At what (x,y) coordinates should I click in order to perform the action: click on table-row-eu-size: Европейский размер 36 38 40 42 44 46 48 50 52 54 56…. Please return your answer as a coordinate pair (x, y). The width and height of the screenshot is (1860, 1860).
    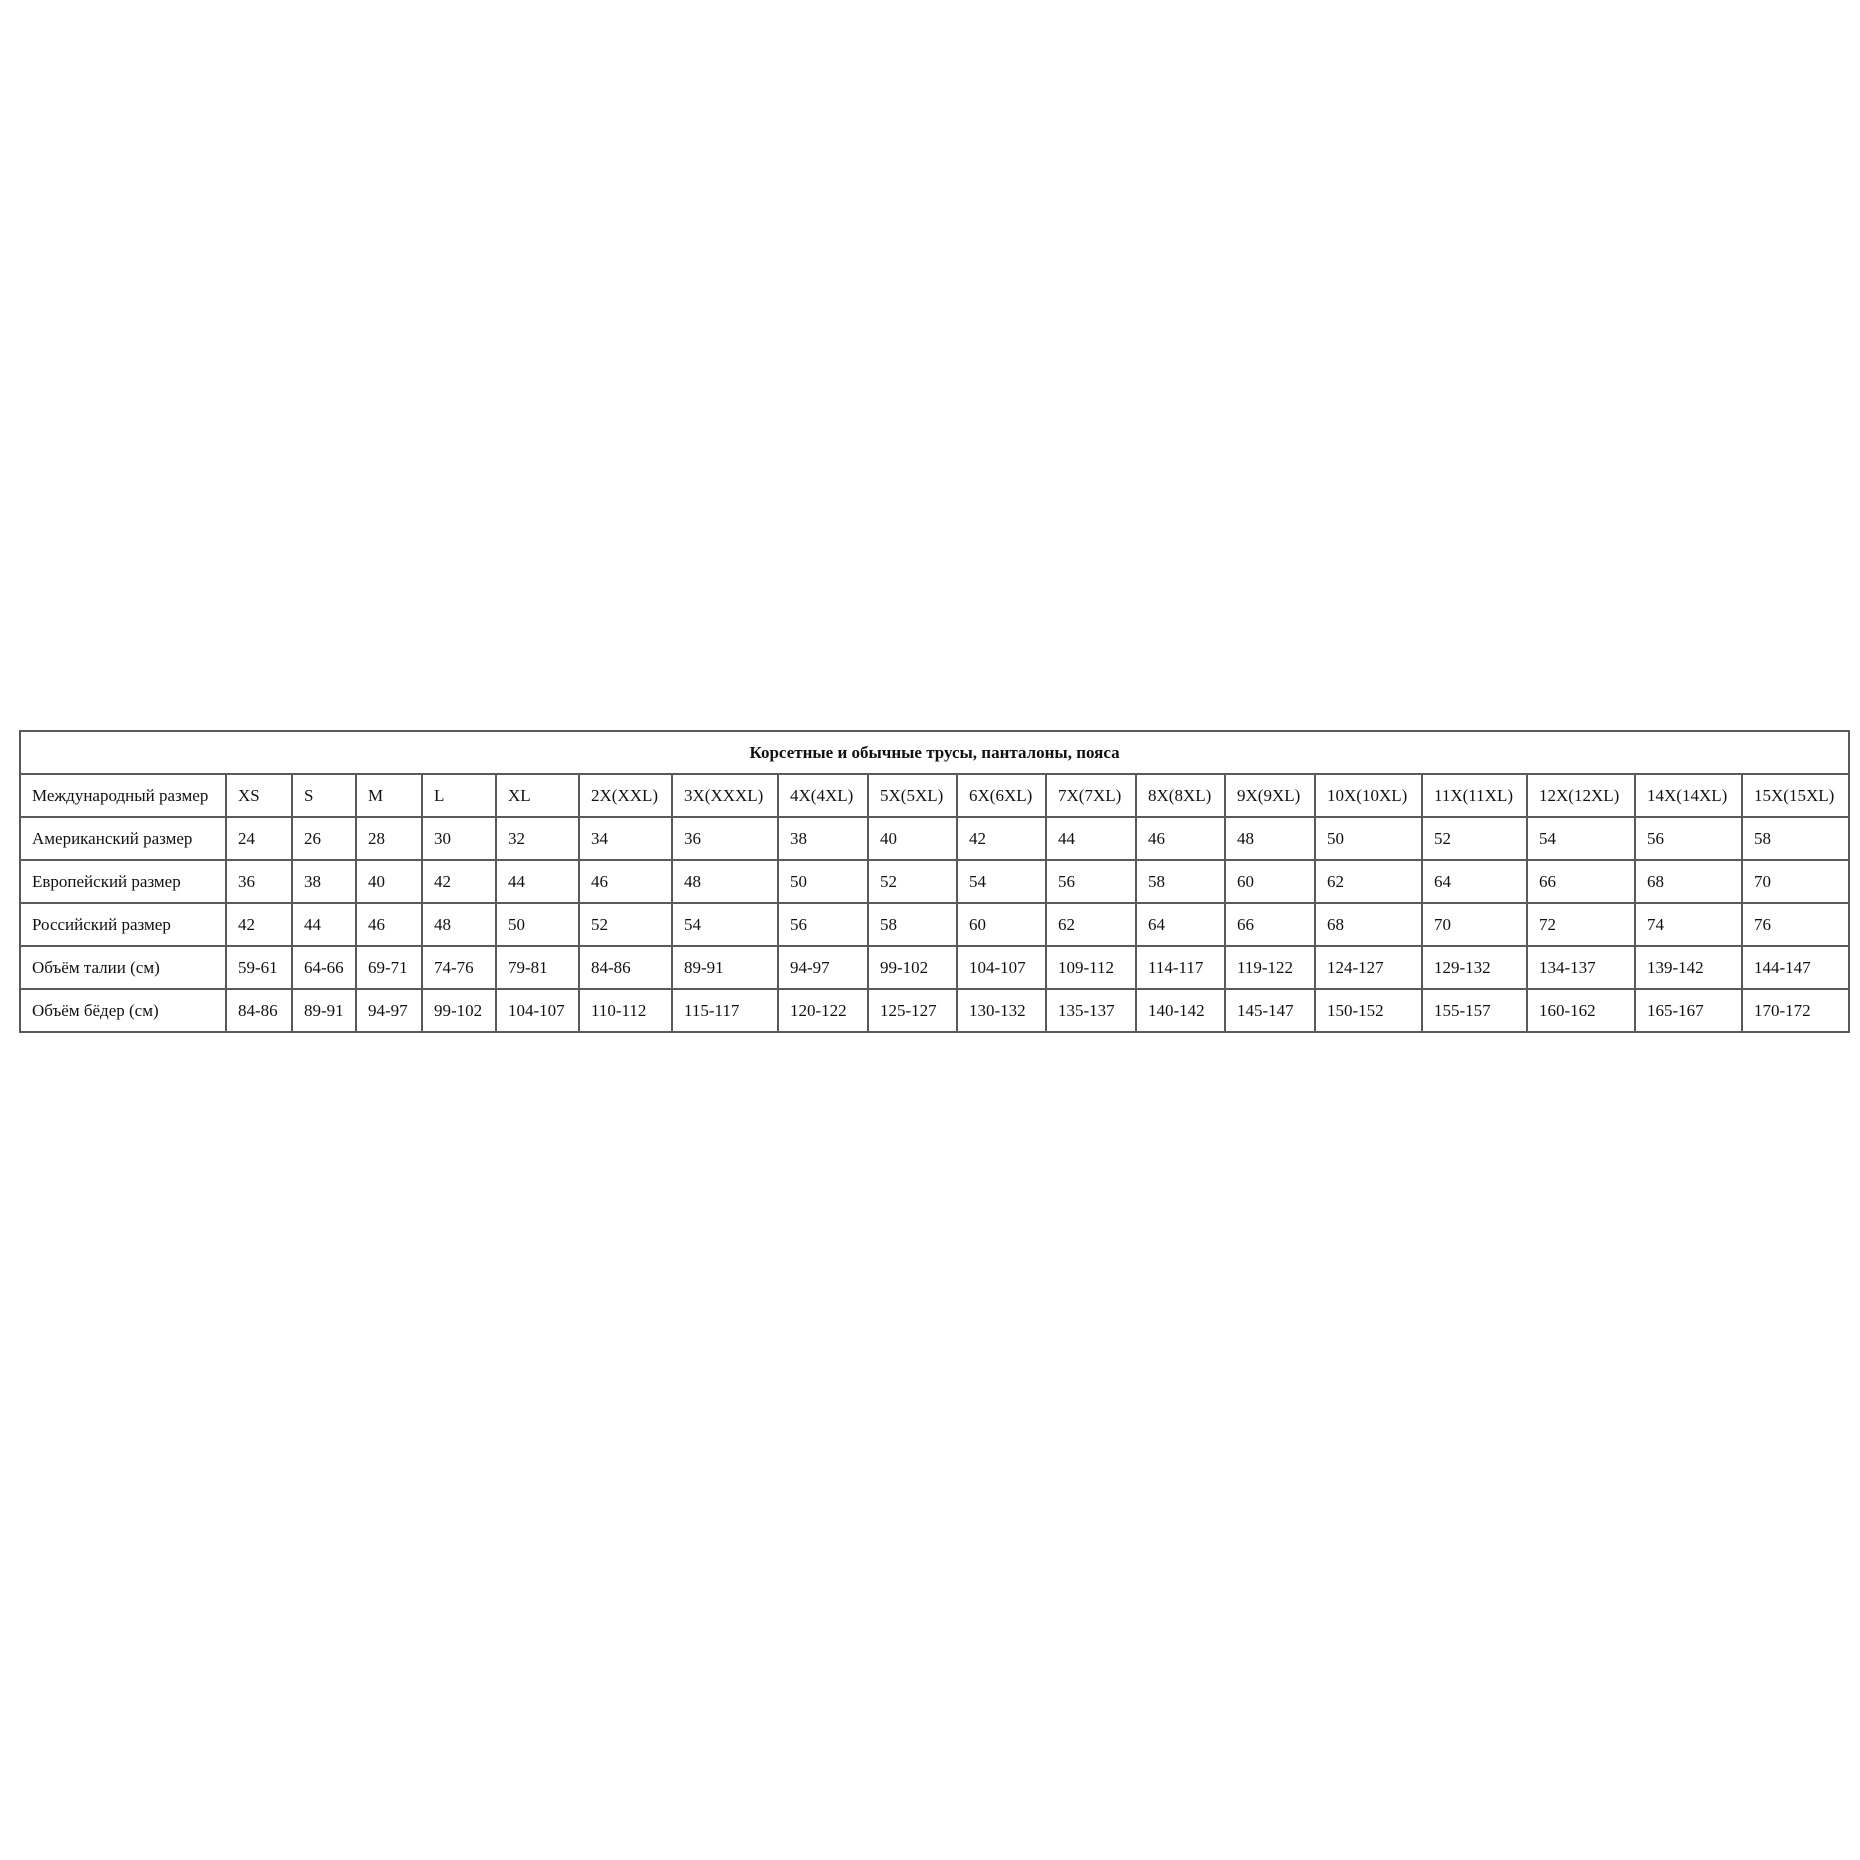
    Looking at the image, I should click on (935, 881).